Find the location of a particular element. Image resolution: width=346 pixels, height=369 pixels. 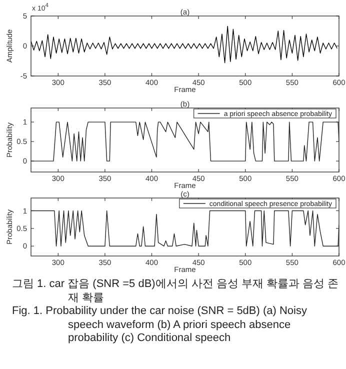

caption: 그림 1. car 잡음 (SNR =5 dB)에서의 사전 음성 부재 확률과 음성 존재 확률 is located at coordinates (175, 291).